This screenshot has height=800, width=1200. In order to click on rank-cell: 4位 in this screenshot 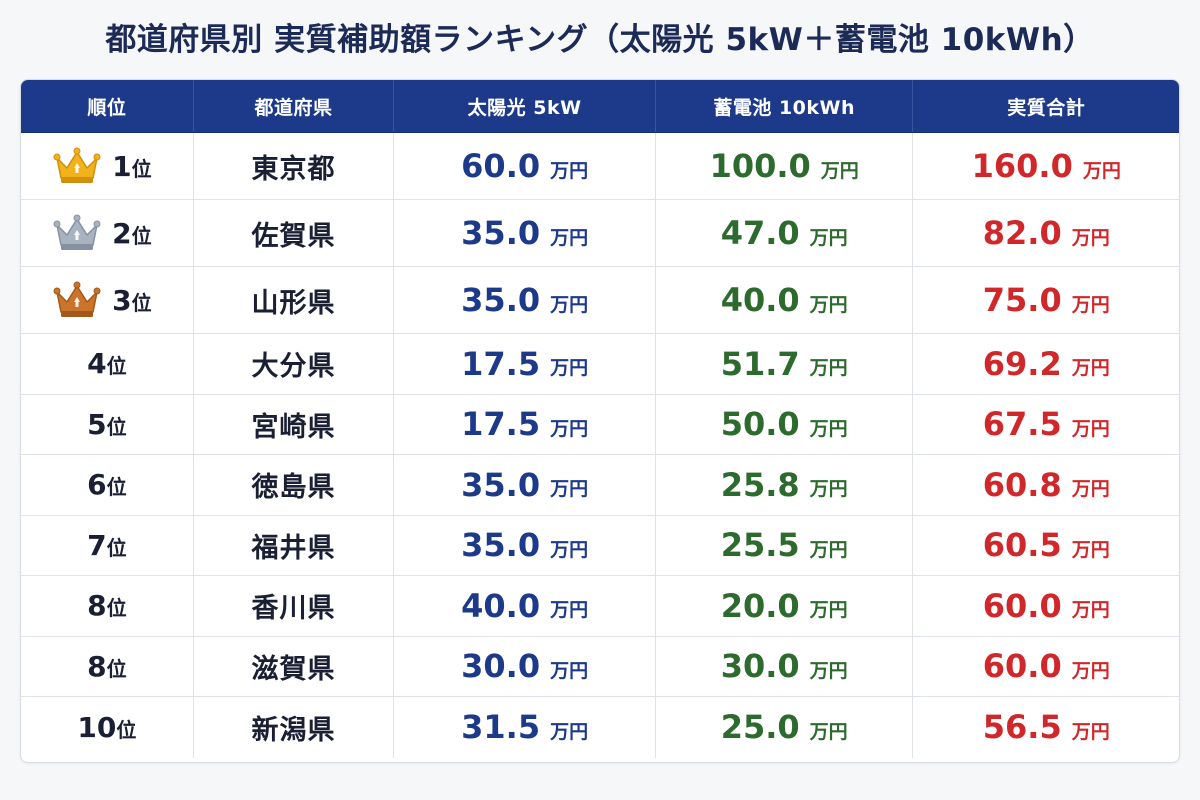, I will do `click(107, 364)`.